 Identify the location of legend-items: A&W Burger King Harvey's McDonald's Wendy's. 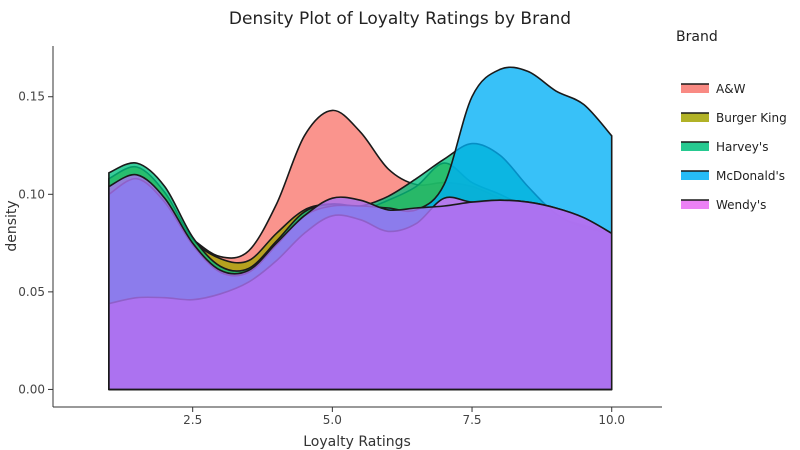
(734, 147).